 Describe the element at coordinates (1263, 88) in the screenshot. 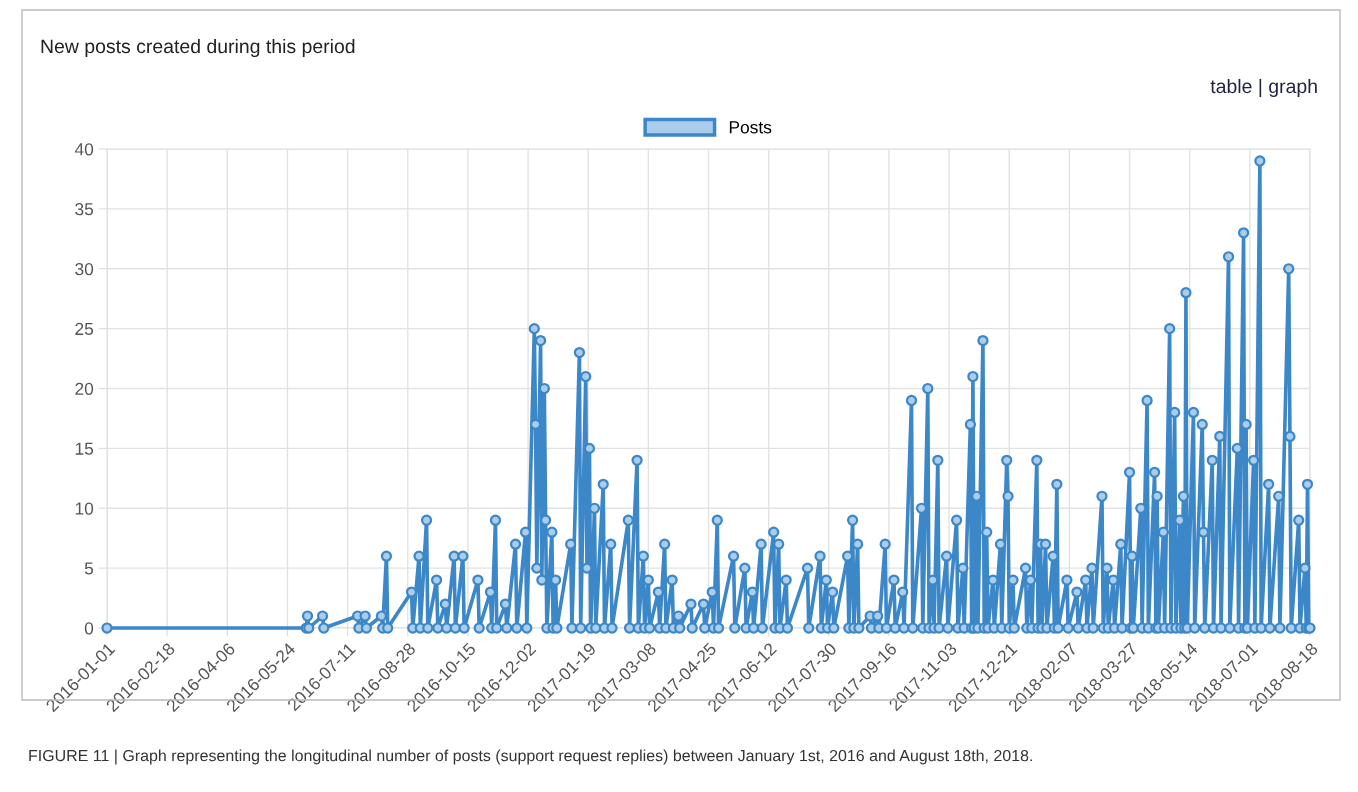

I see `text: table | graph` at that location.